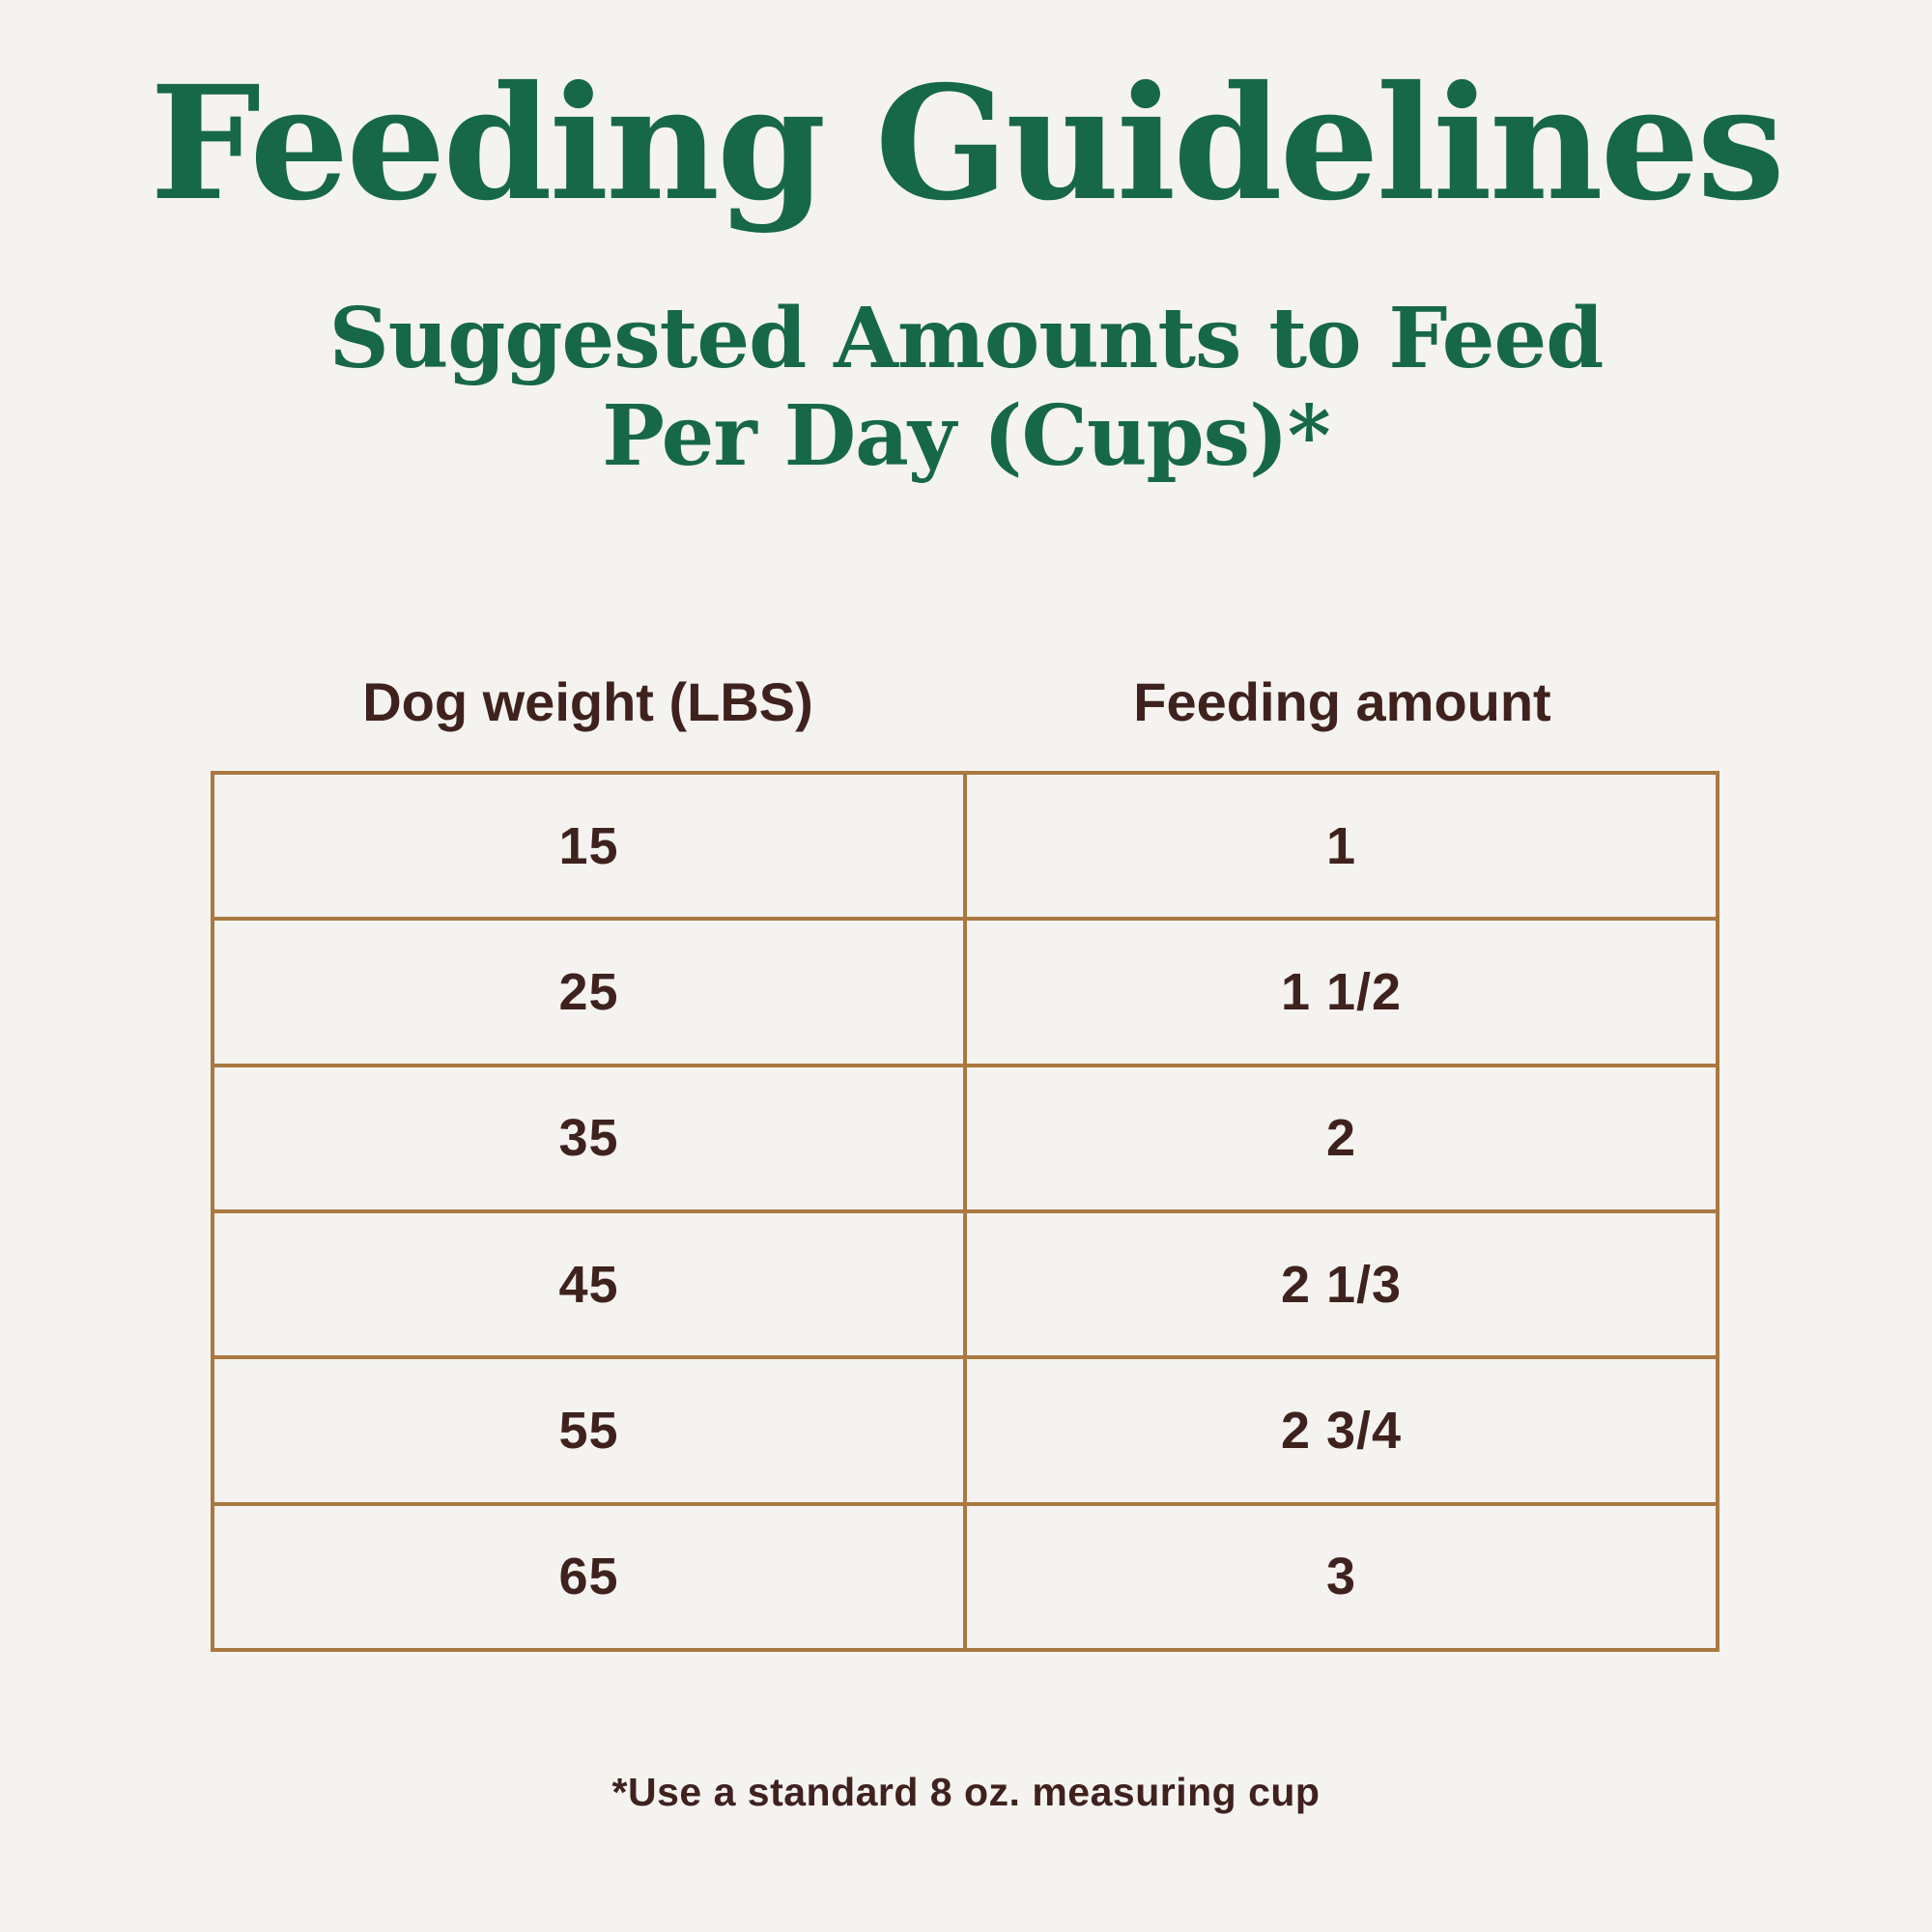 This screenshot has width=1932, height=1932. I want to click on feeding-amount-cell: 2 3/4, so click(1341, 1430).